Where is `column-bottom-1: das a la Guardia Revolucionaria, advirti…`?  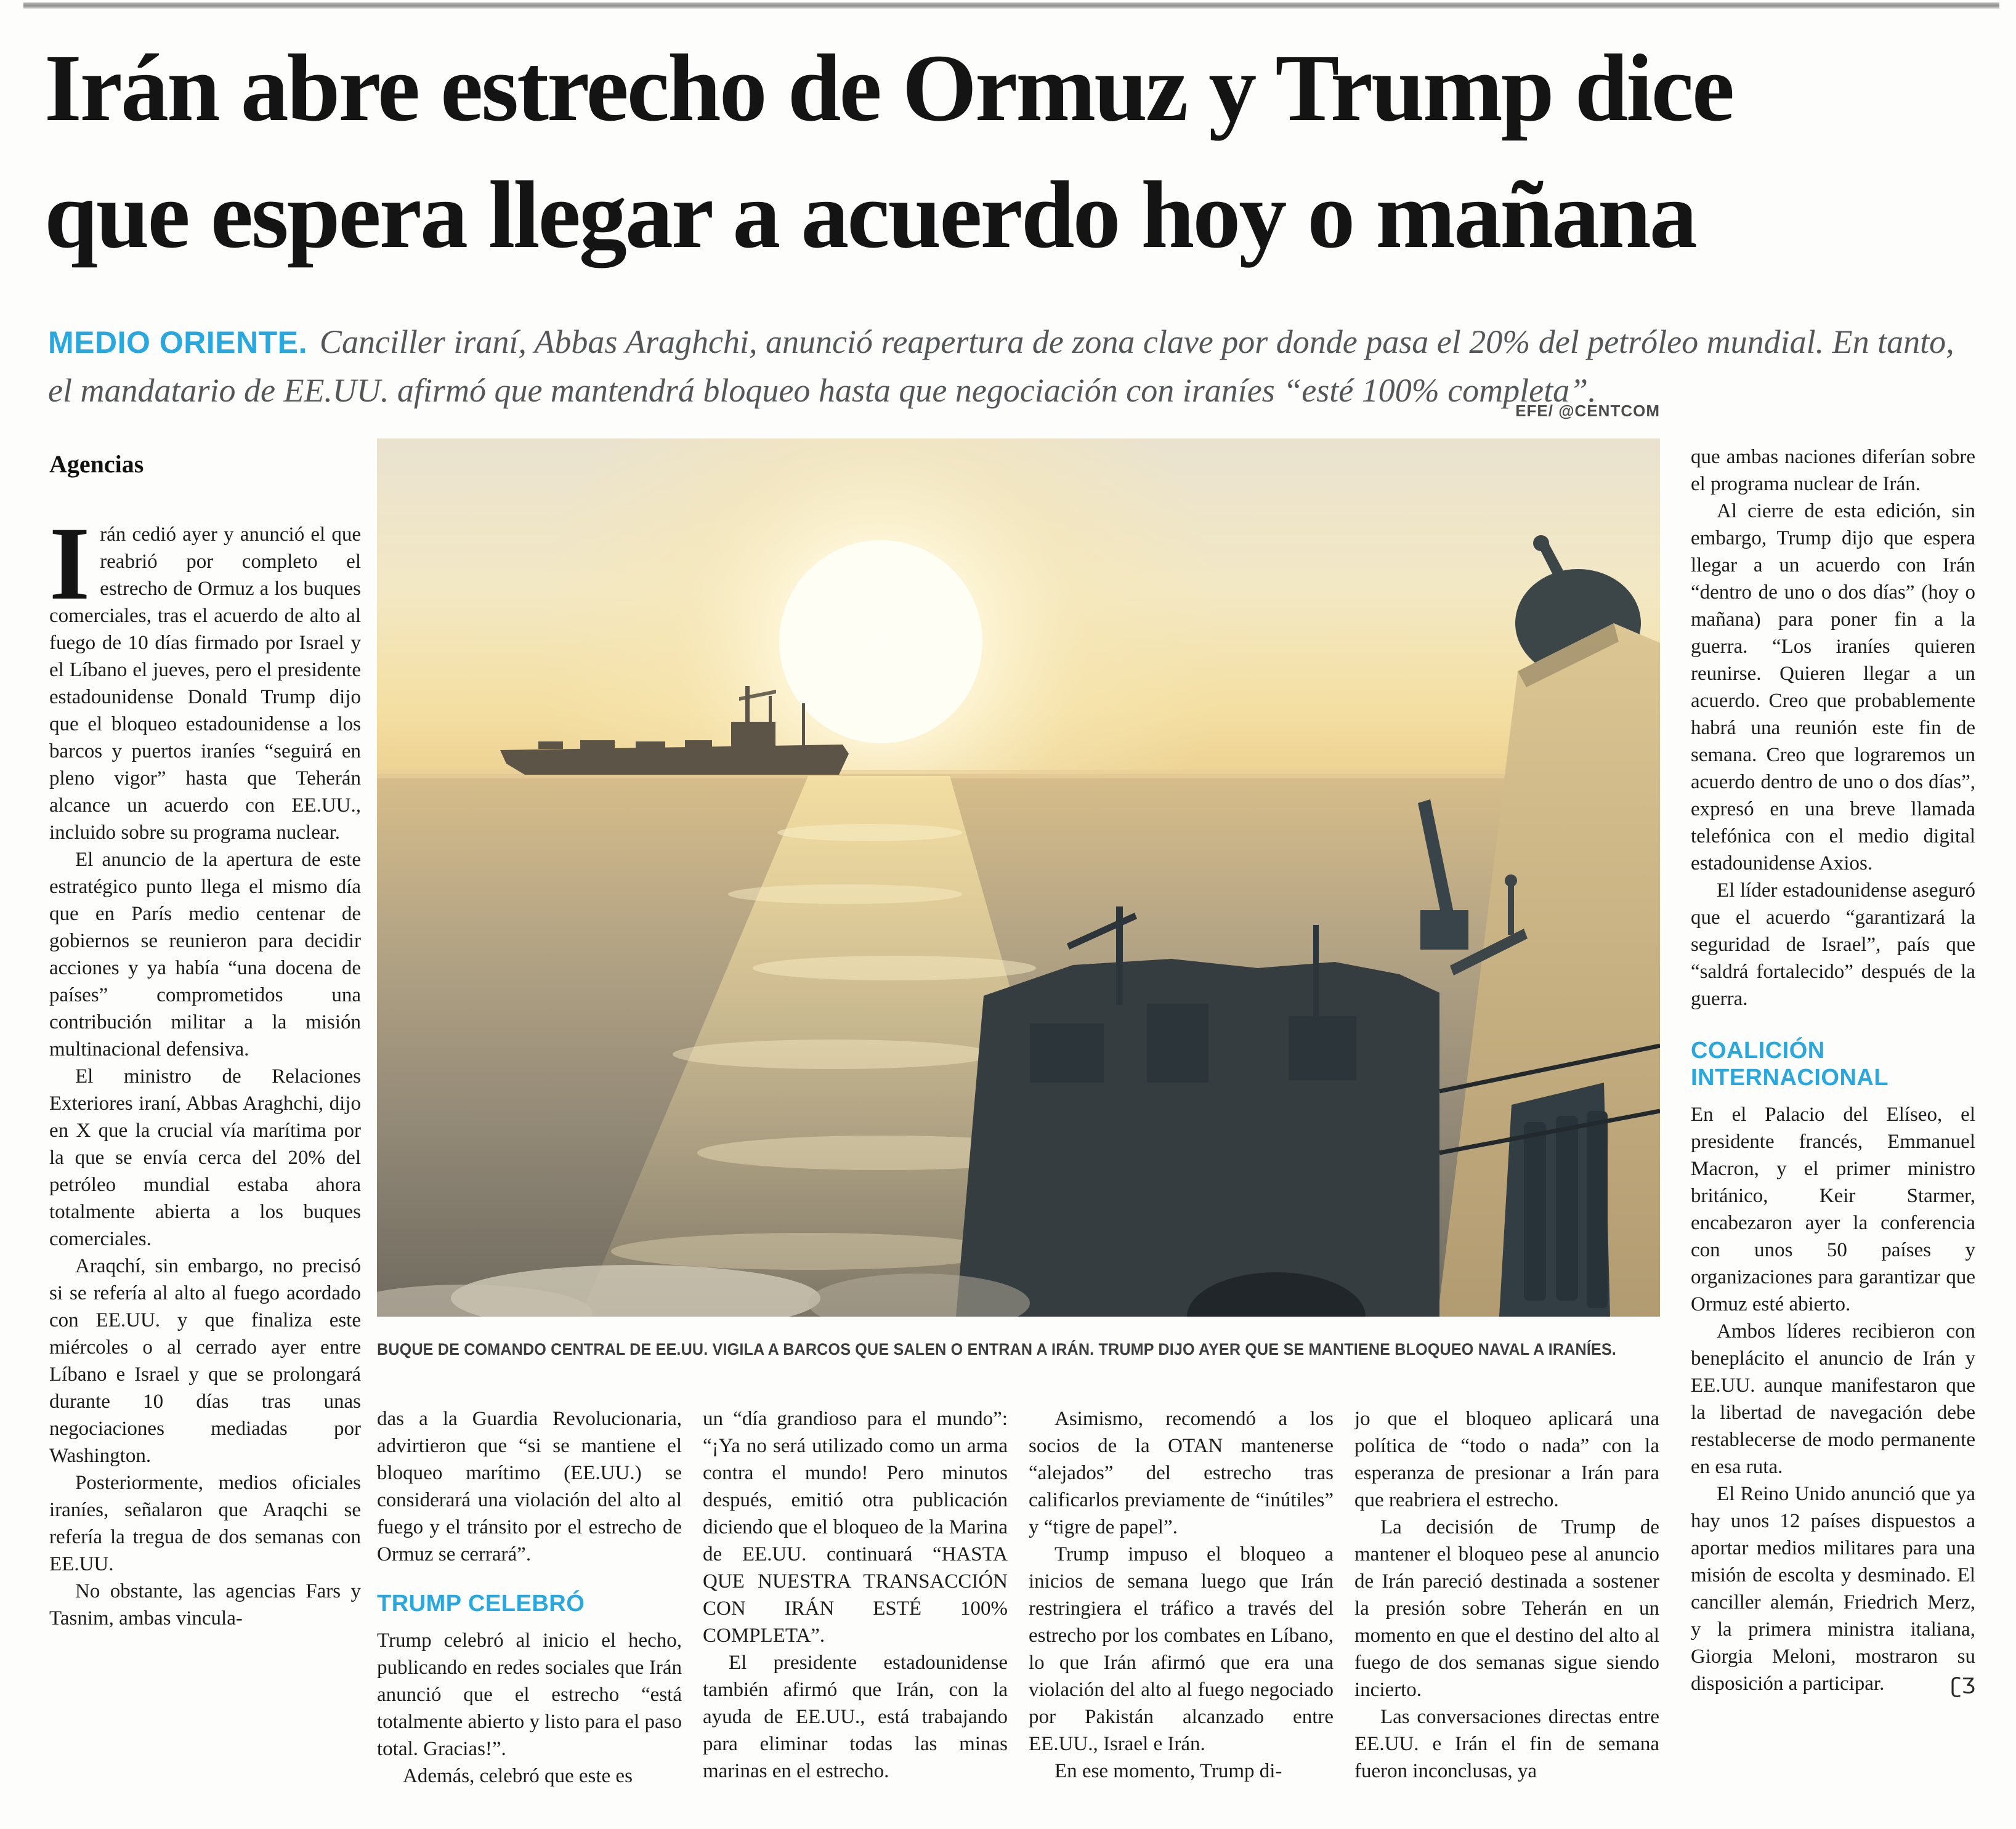 column-bottom-1: das a la Guardia Revolucionaria, advirti… is located at coordinates (529, 1617).